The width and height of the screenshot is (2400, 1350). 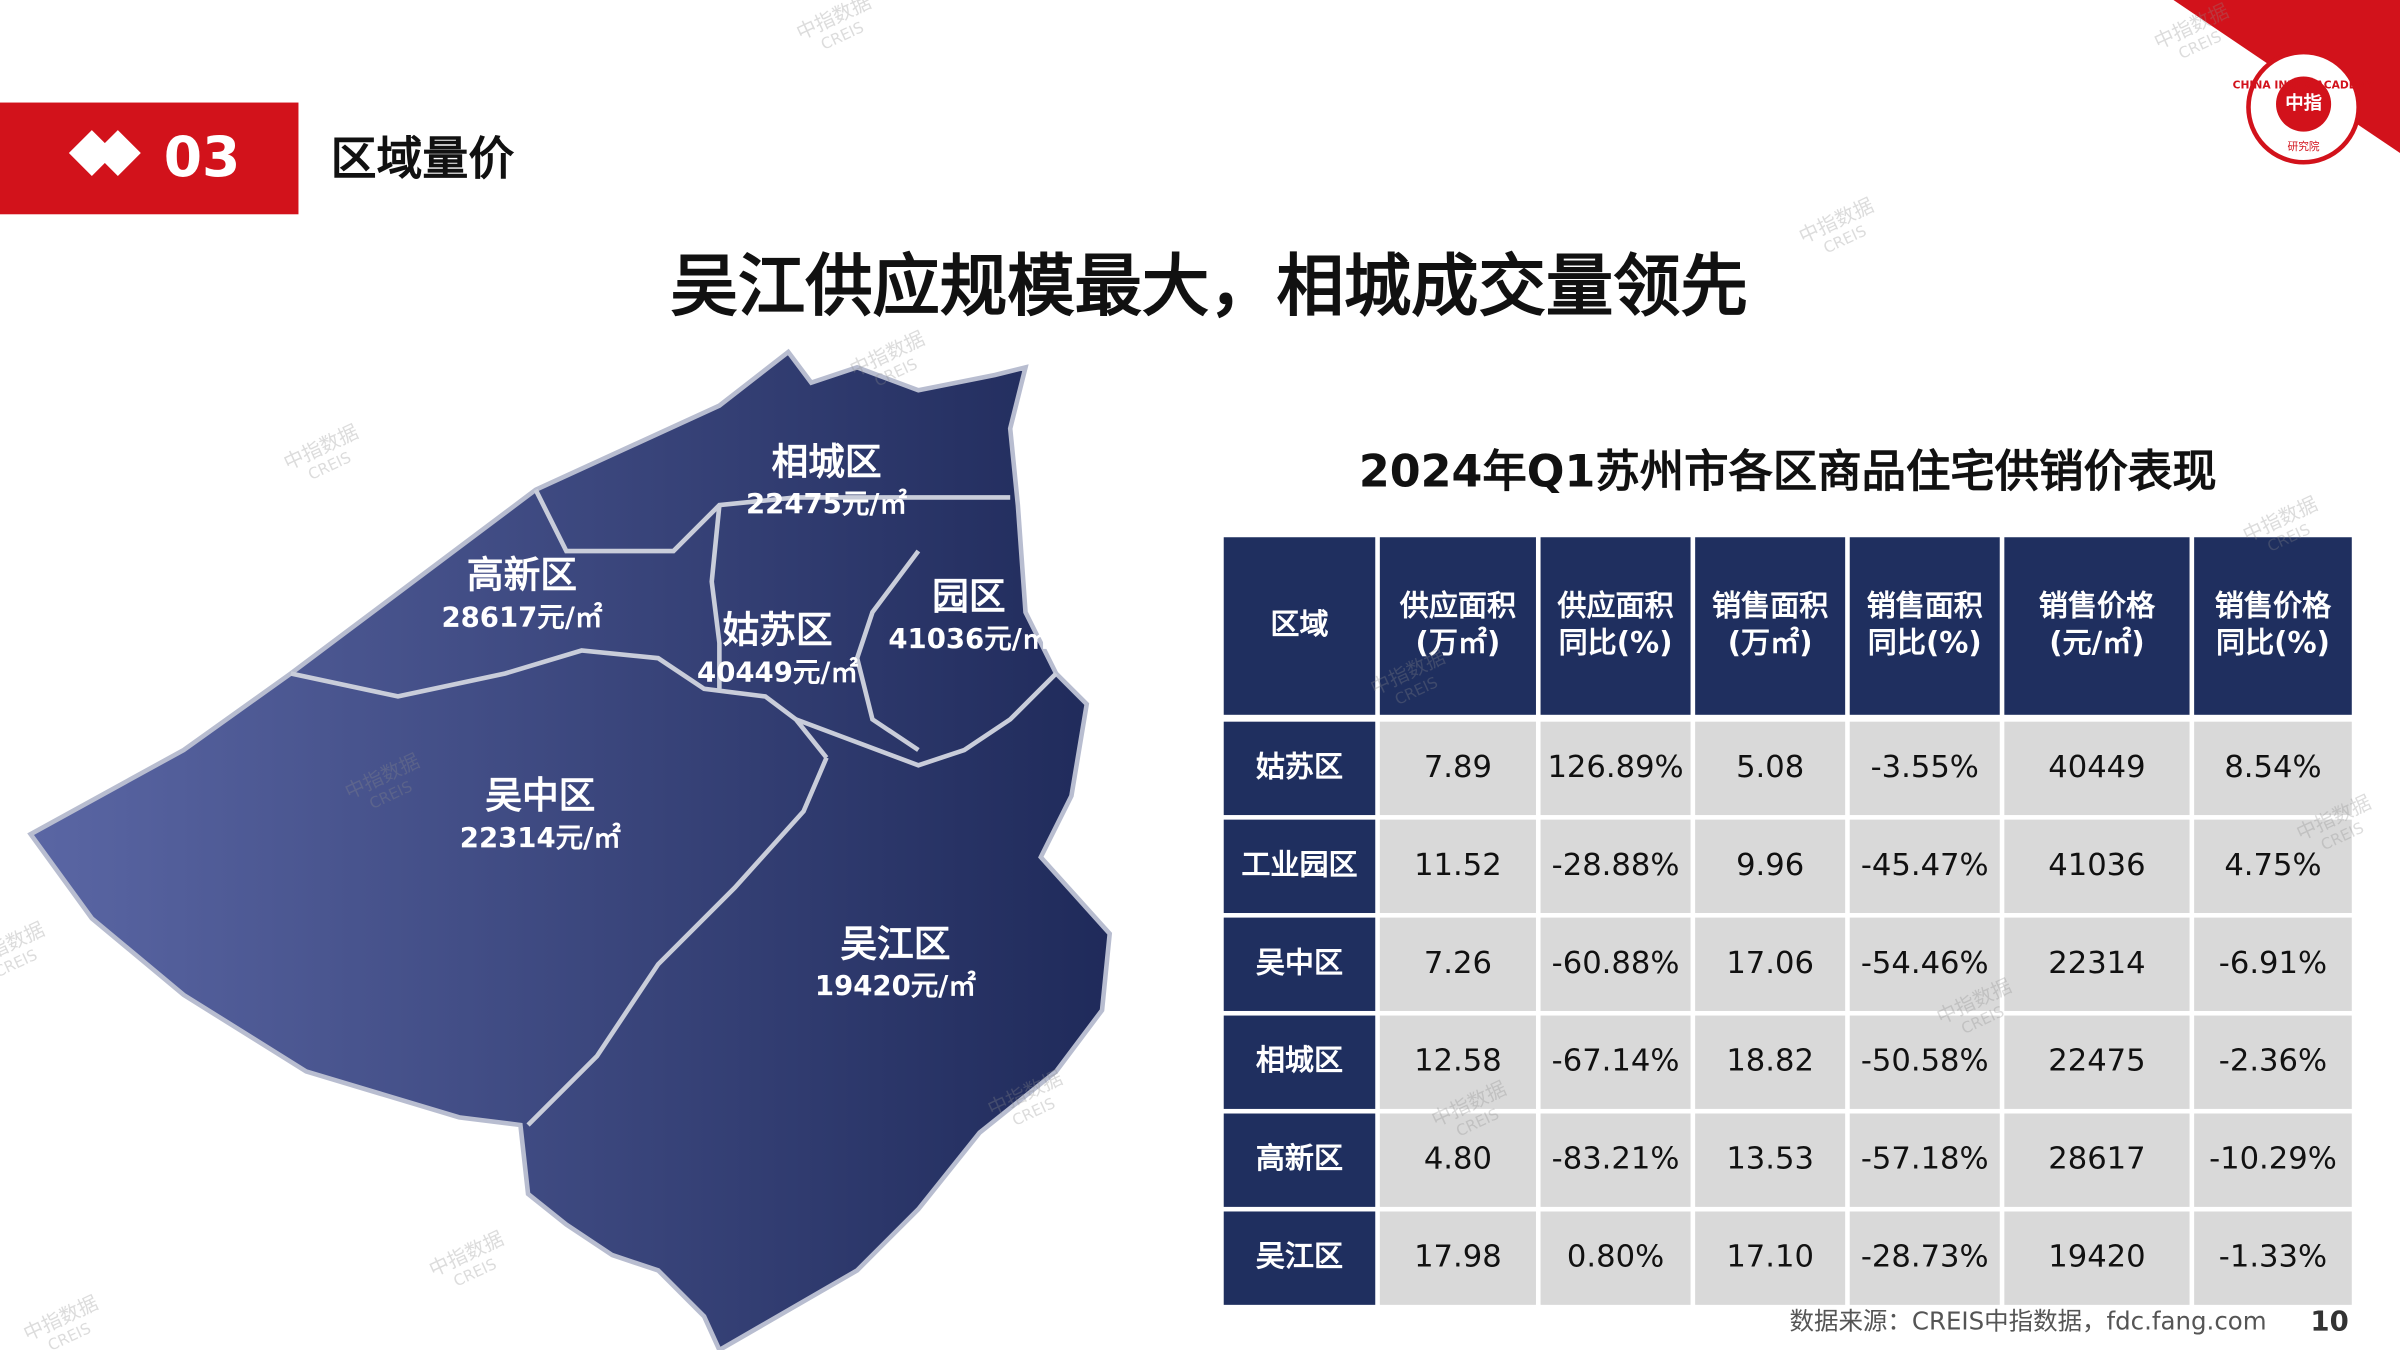 What do you see at coordinates (2028, 1320) in the screenshot?
I see `source-note: 数据来源：CREIS中指数据，fdc.fang.com` at bounding box center [2028, 1320].